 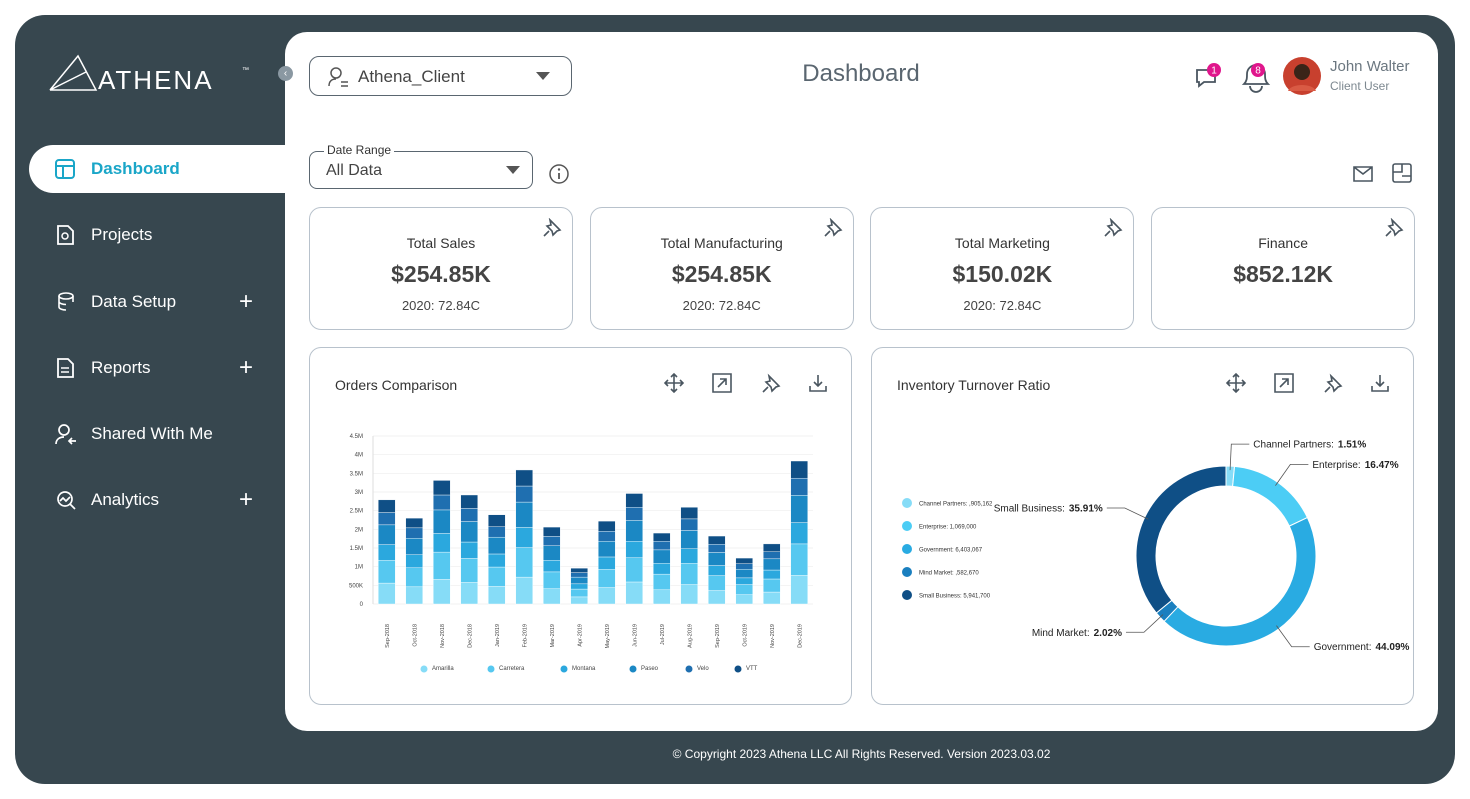 I want to click on dropdown-arrow, so click(x=543, y=76).